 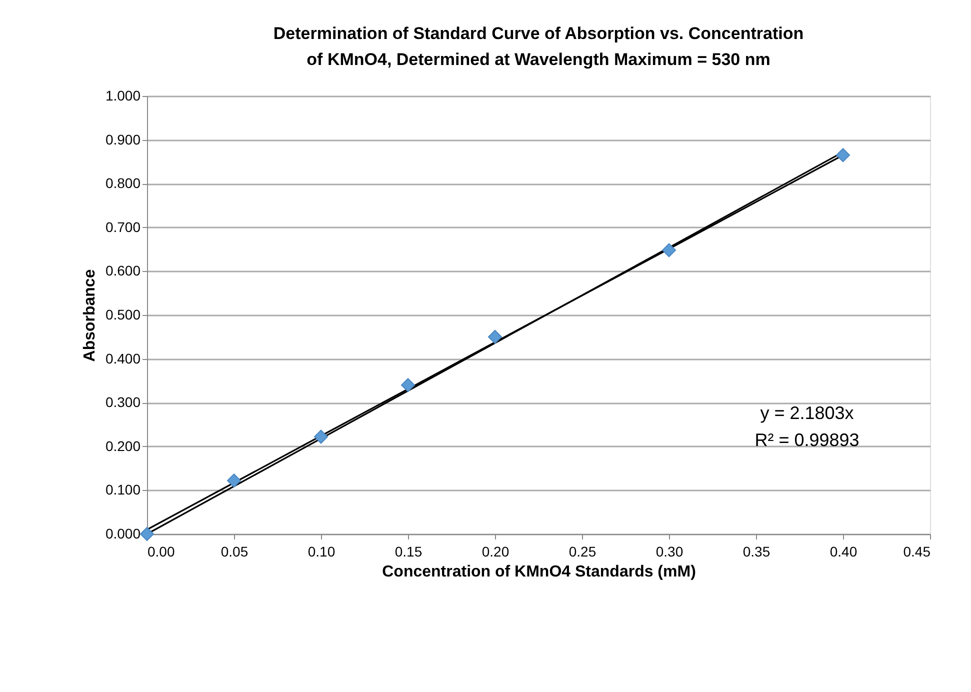 I want to click on x-tick-label: 0.30, so click(x=670, y=552).